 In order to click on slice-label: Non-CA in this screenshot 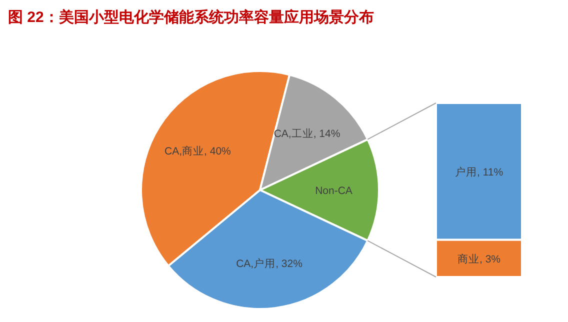, I will do `click(333, 191)`.